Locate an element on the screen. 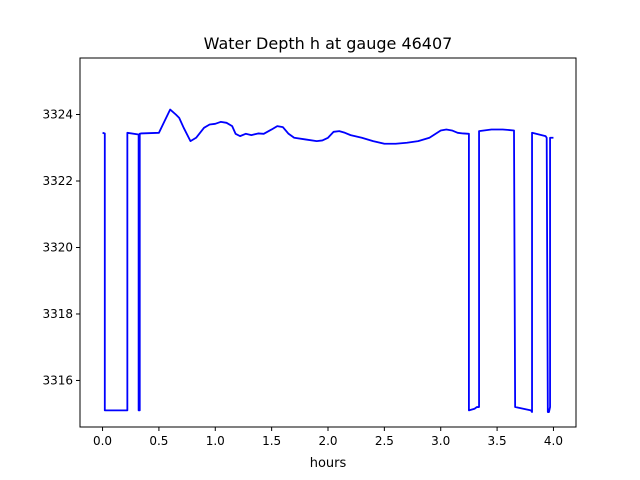 This screenshot has width=640, height=480. y-tick-label: 3324 is located at coordinates (57, 115).